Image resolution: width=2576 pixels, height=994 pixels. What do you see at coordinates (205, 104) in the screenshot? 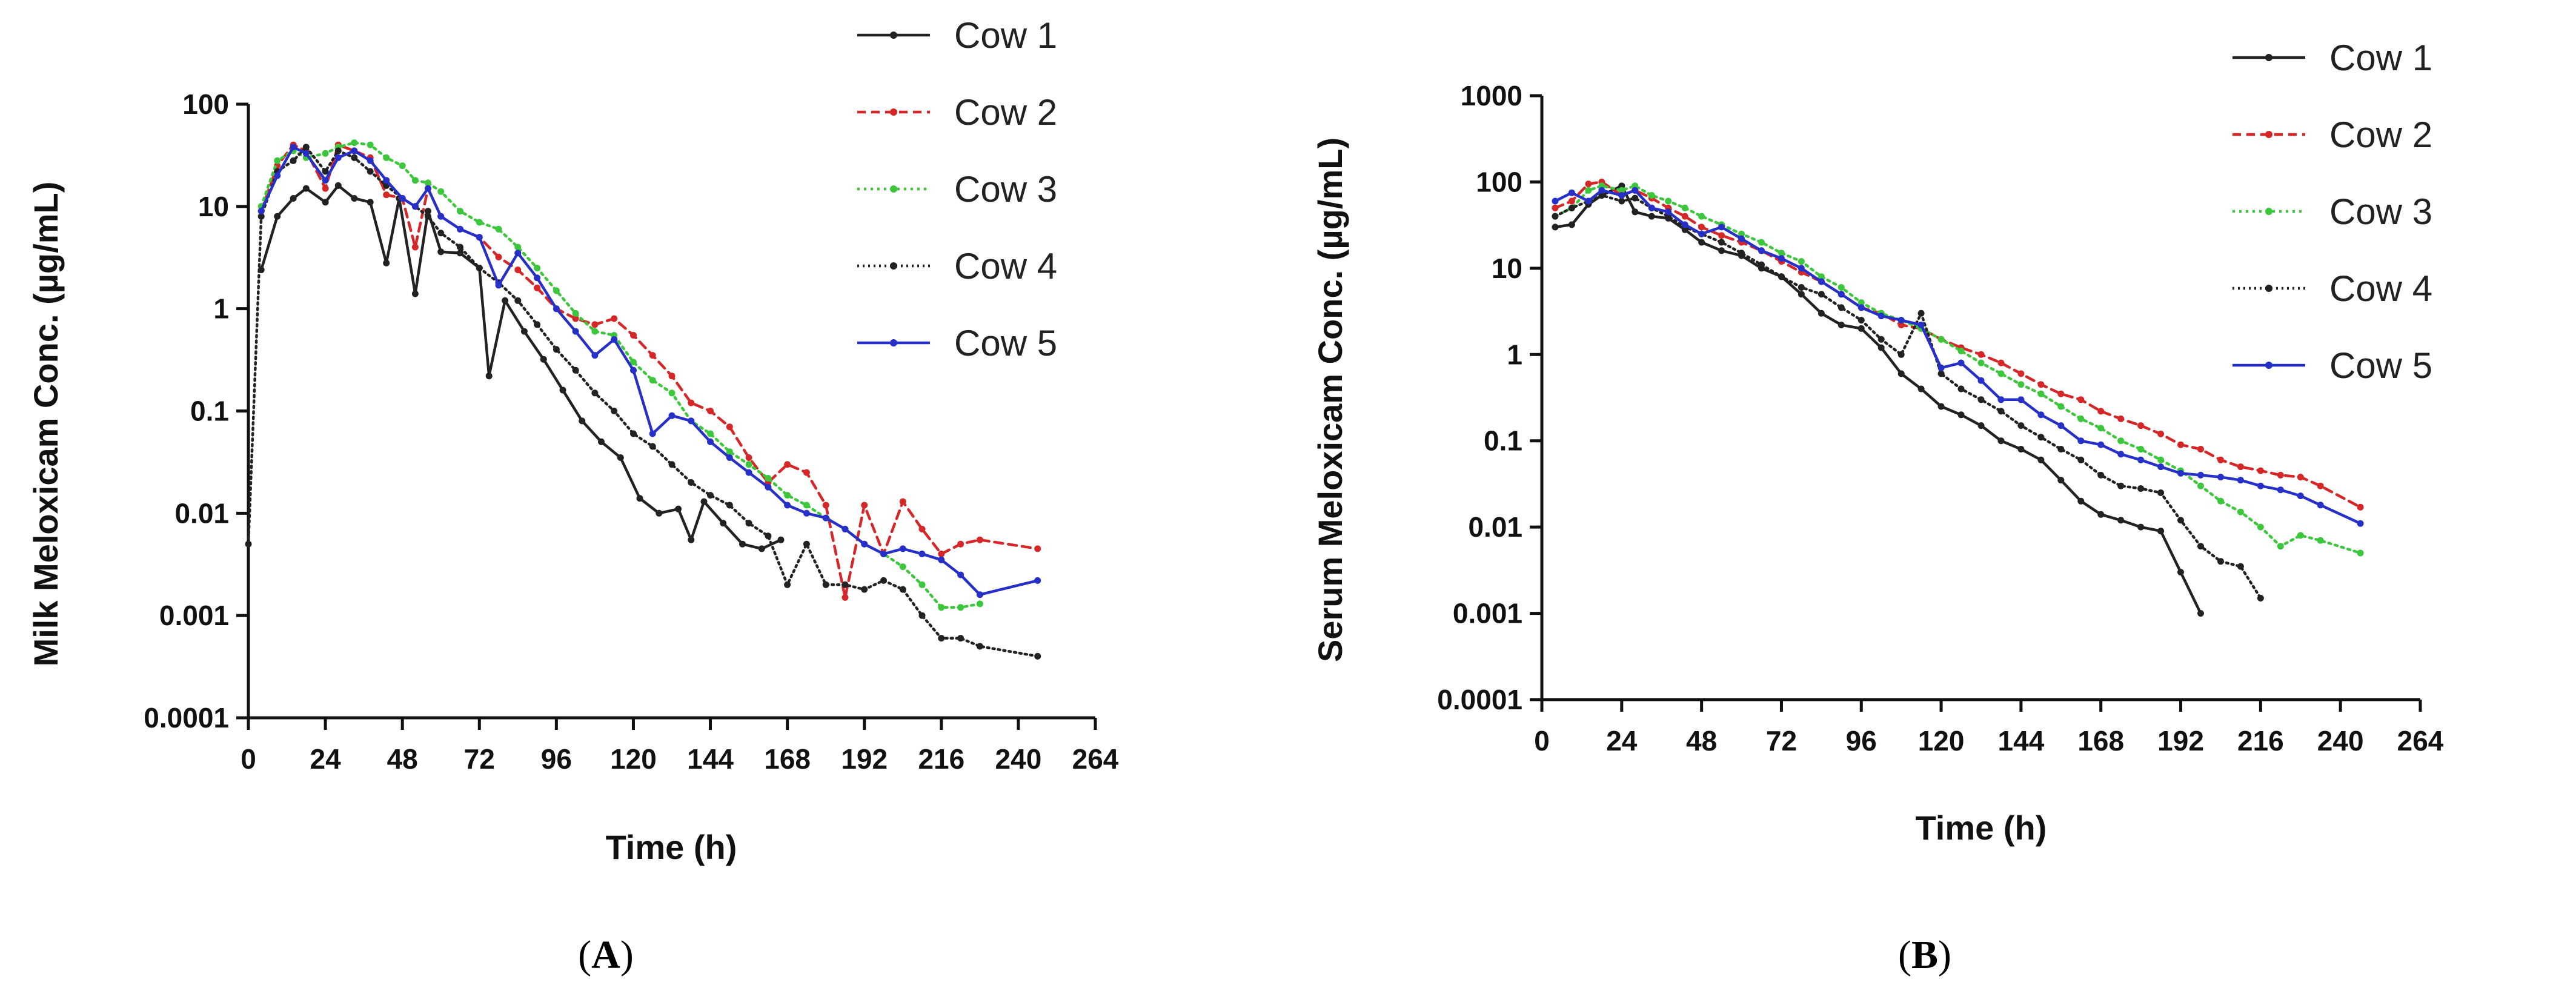
I see `panel-a-y-tick-label: 100` at bounding box center [205, 104].